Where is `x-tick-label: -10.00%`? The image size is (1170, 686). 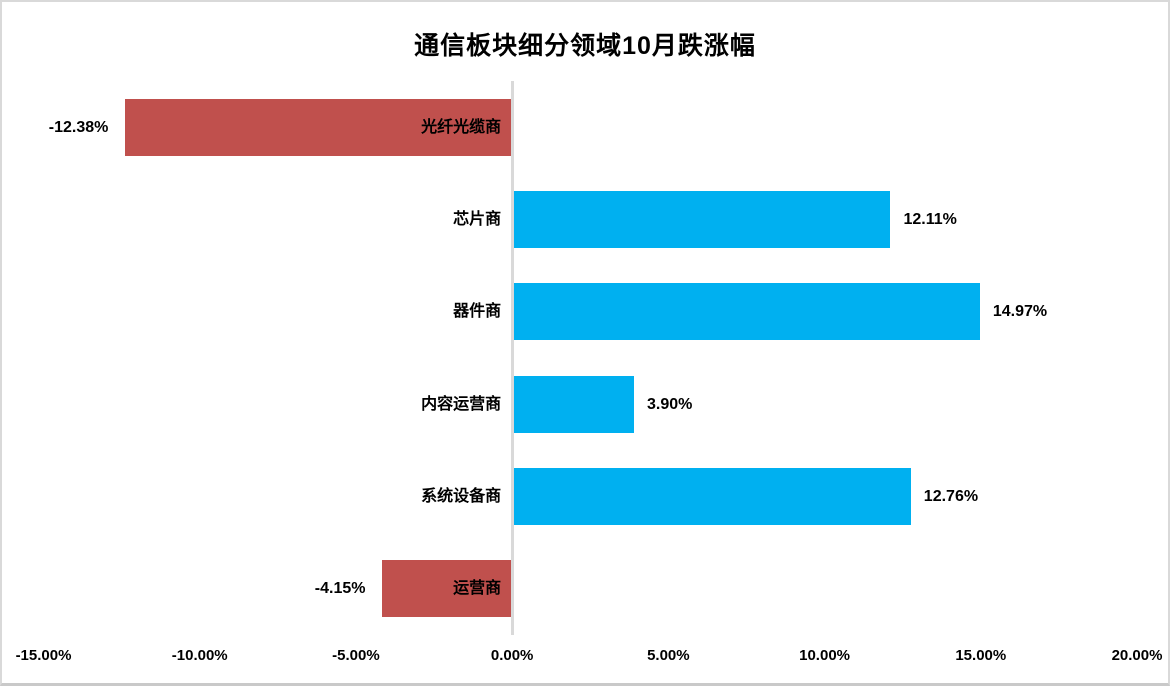
x-tick-label: -10.00% is located at coordinates (199, 655).